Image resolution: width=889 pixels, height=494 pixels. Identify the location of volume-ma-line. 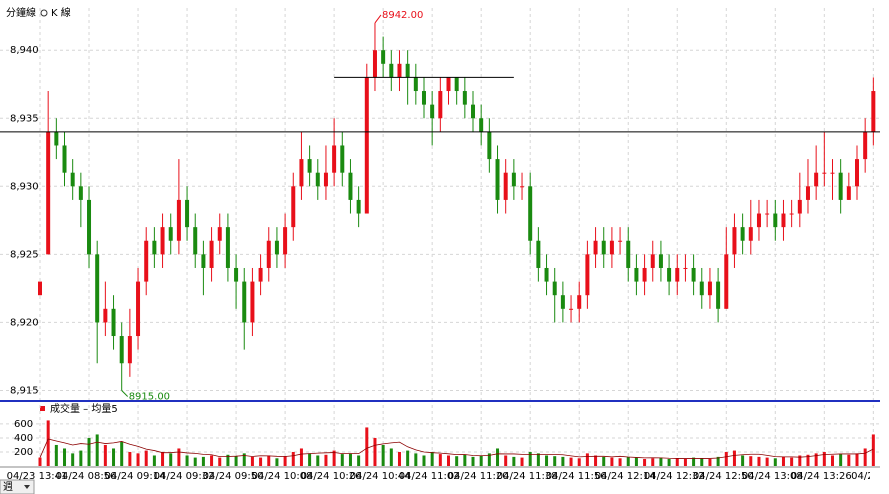
(456, 448).